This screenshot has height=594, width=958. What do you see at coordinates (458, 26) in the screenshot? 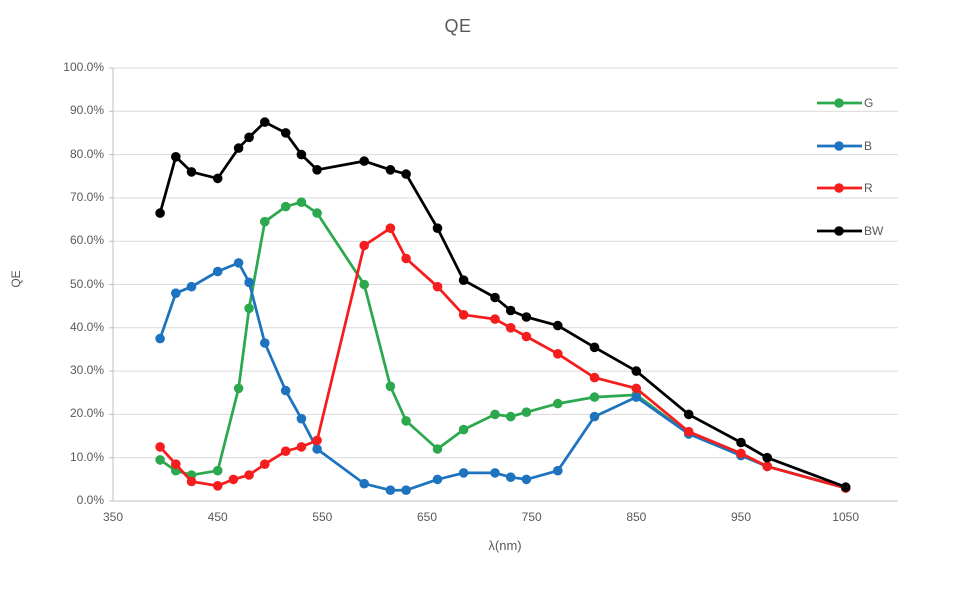
I see `chart-title: QE` at bounding box center [458, 26].